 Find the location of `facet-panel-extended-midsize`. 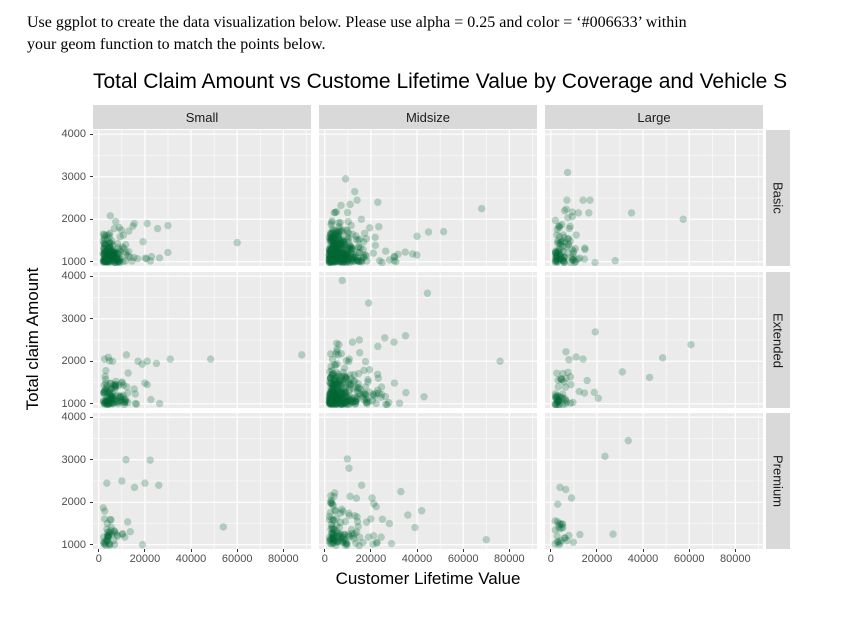

facet-panel-extended-midsize is located at coordinates (428, 340).